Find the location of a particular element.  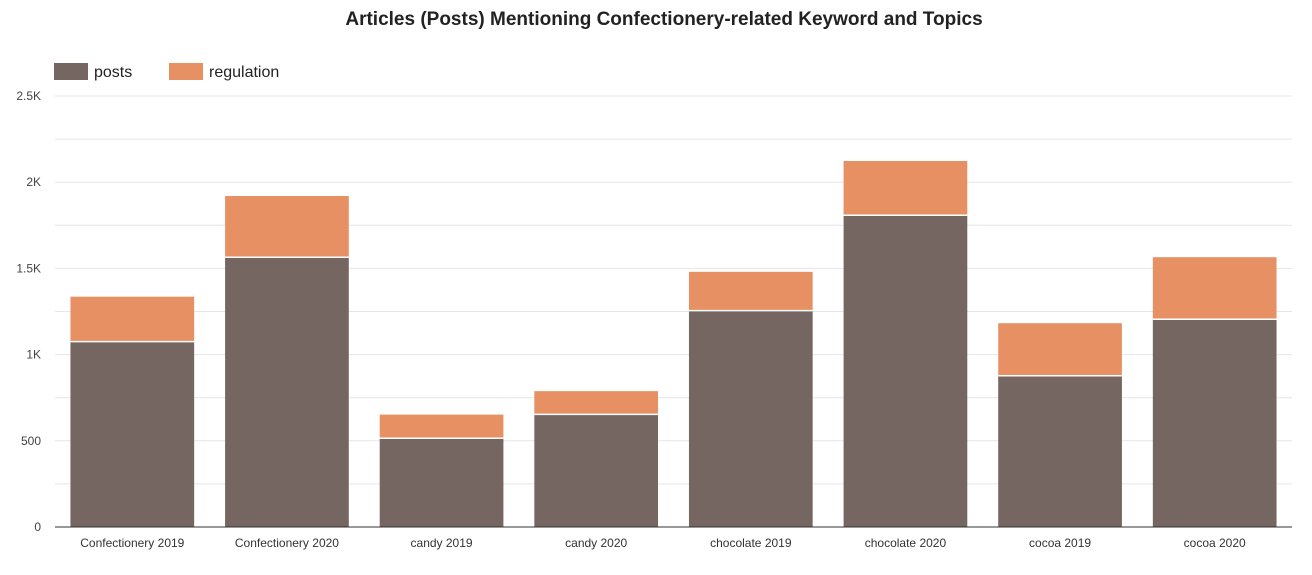

y-tick-label: 1K is located at coordinates (33, 355).